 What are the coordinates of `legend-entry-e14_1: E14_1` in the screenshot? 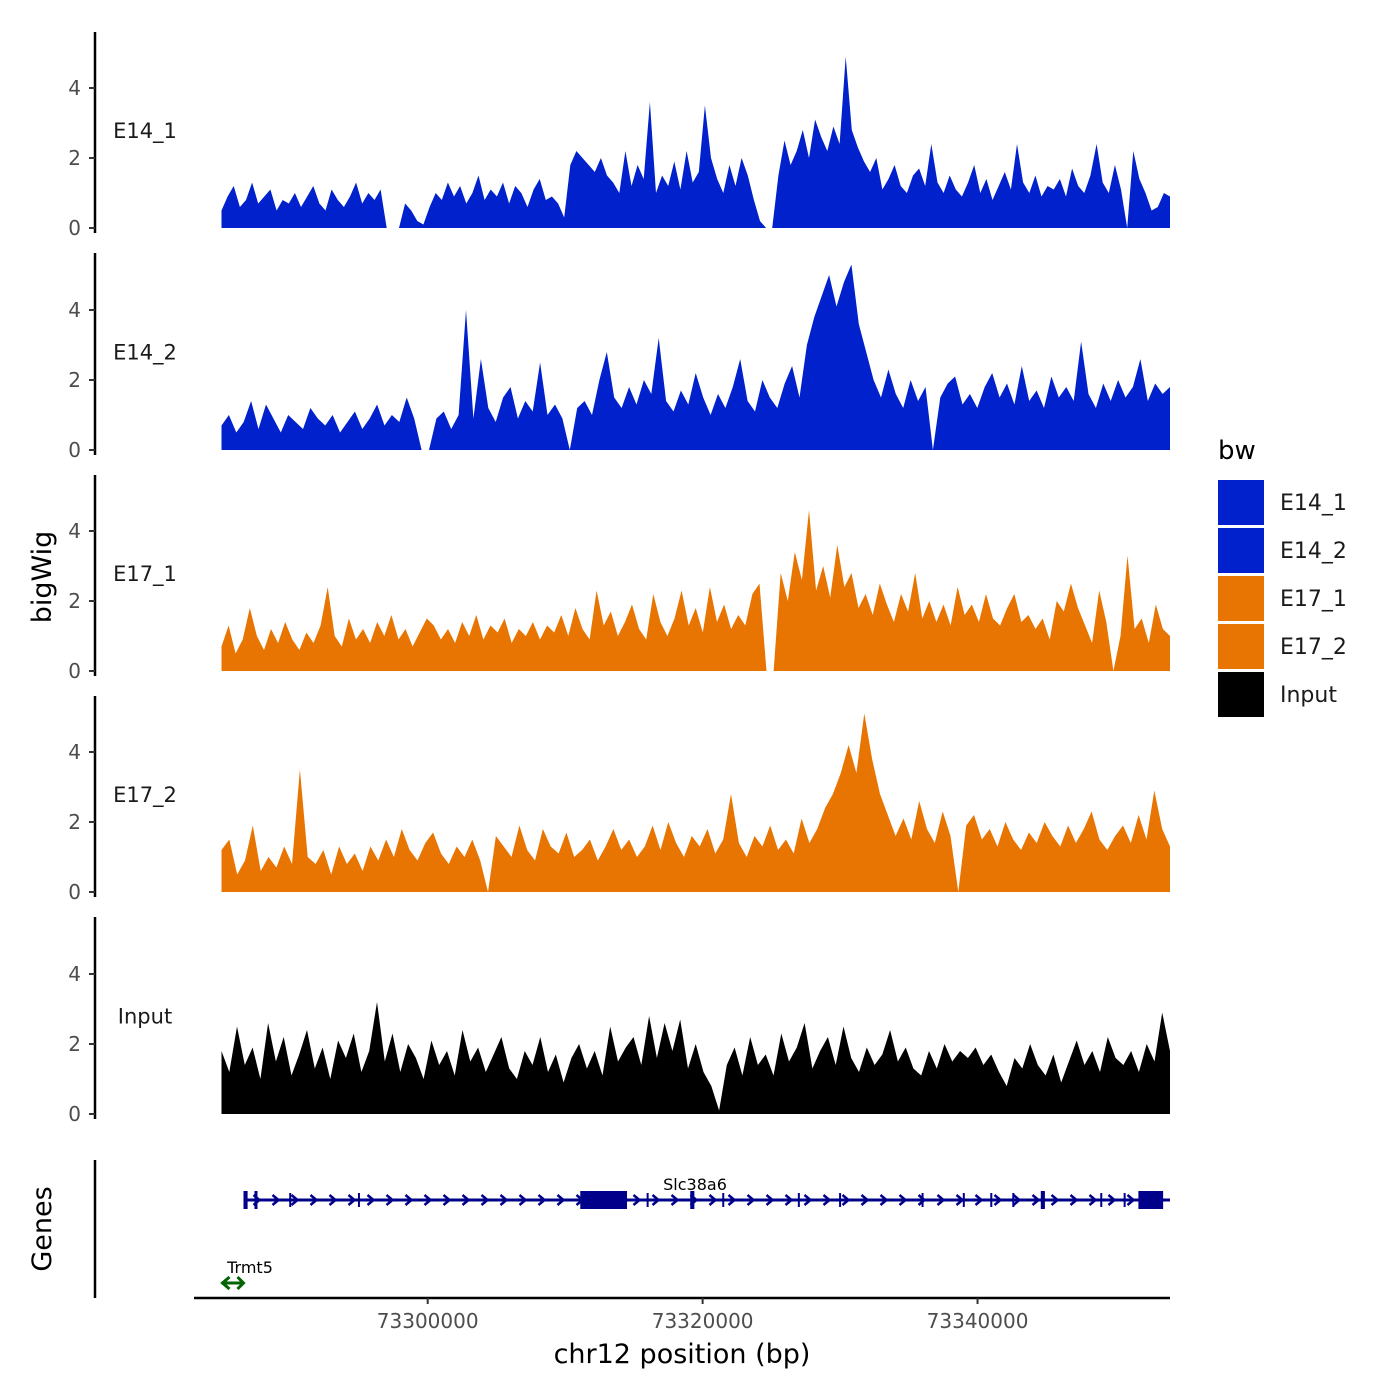 It's located at (1282, 502).